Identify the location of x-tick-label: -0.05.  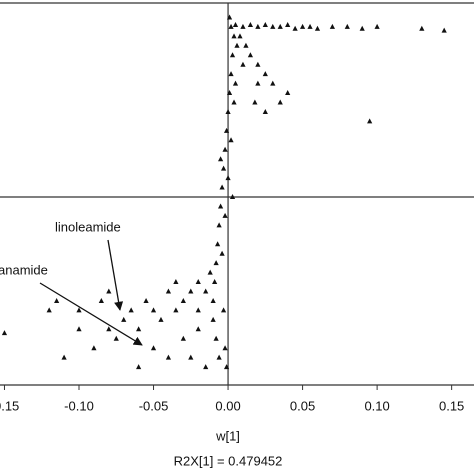
(154, 405).